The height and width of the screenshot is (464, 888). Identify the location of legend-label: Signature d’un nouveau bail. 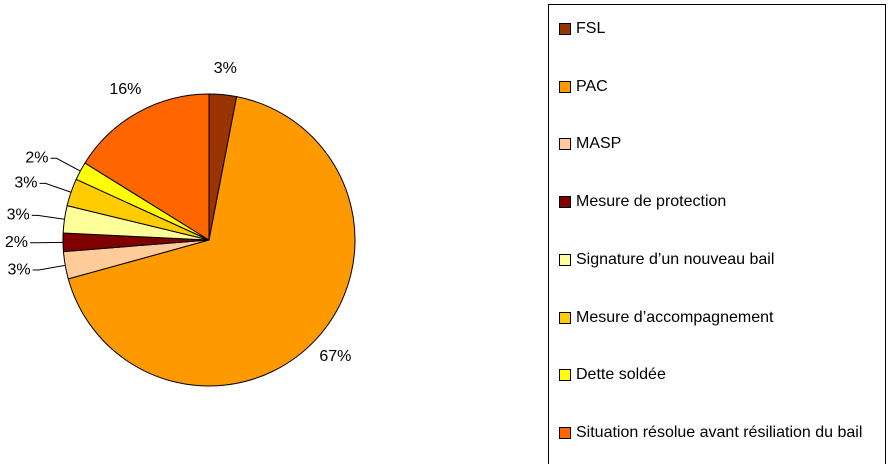
(675, 259).